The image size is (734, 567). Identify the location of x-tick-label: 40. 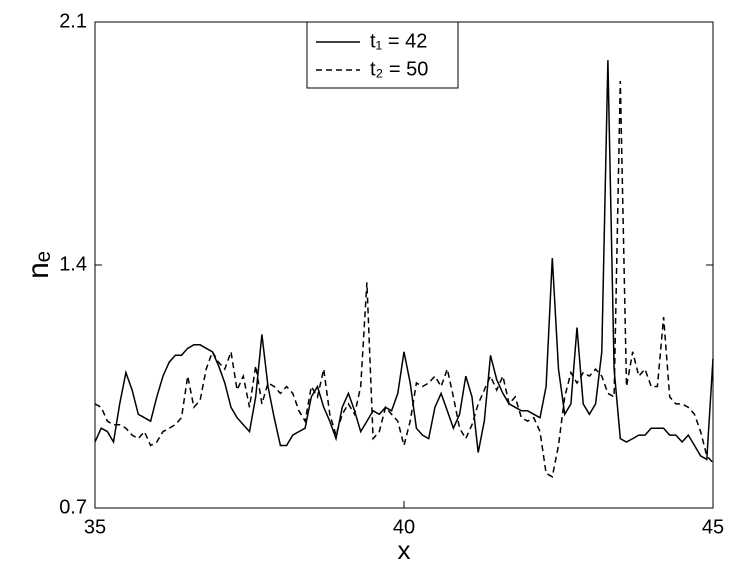
(404, 527).